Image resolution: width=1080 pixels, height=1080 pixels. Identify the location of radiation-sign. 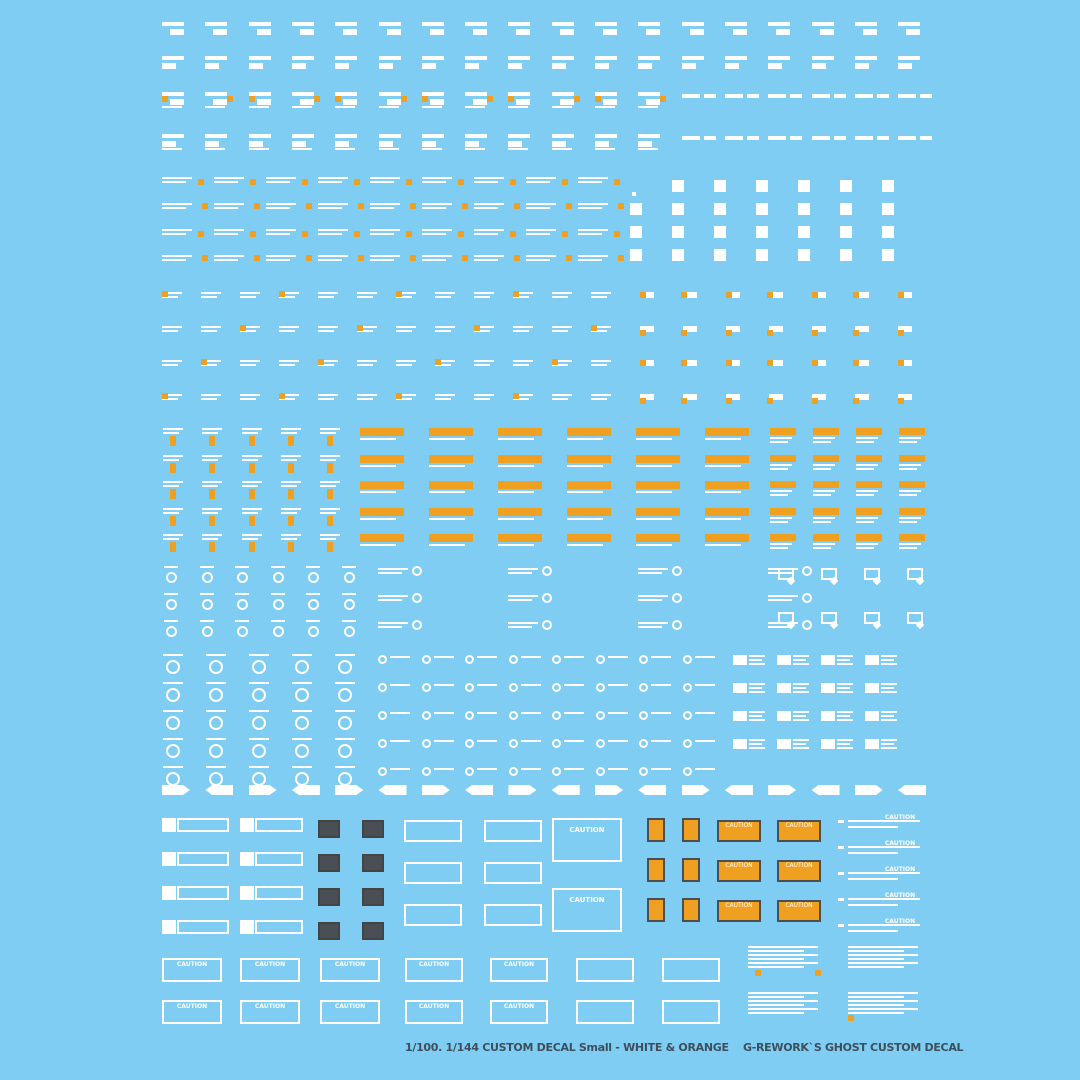
(656, 910).